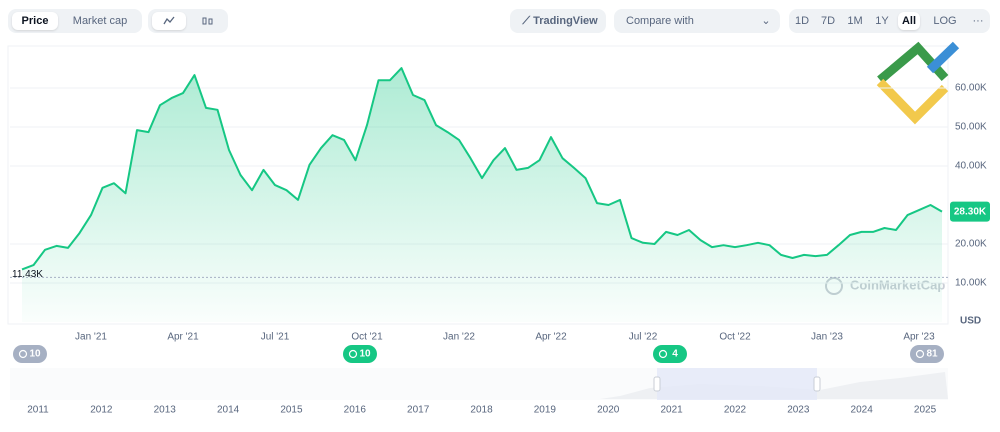  What do you see at coordinates (608, 410) in the screenshot?
I see `year-label: 2020` at bounding box center [608, 410].